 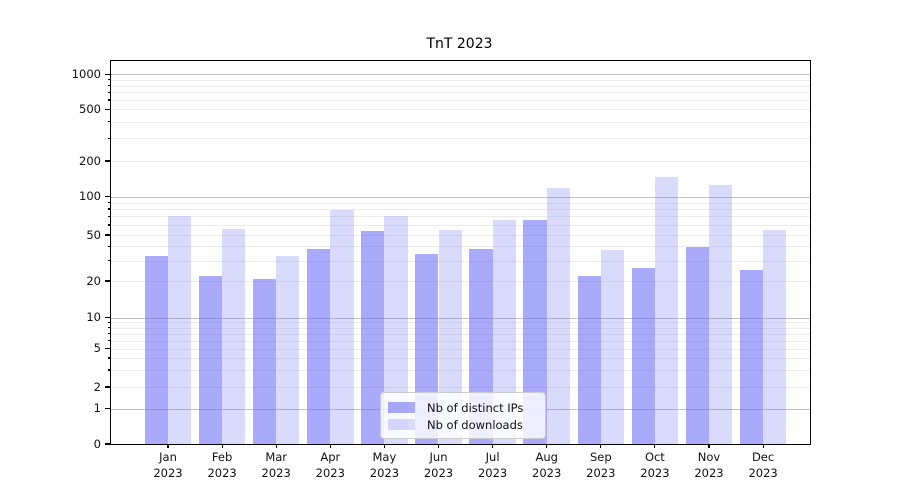 I want to click on chart-title: TnT 2023, so click(x=459, y=44).